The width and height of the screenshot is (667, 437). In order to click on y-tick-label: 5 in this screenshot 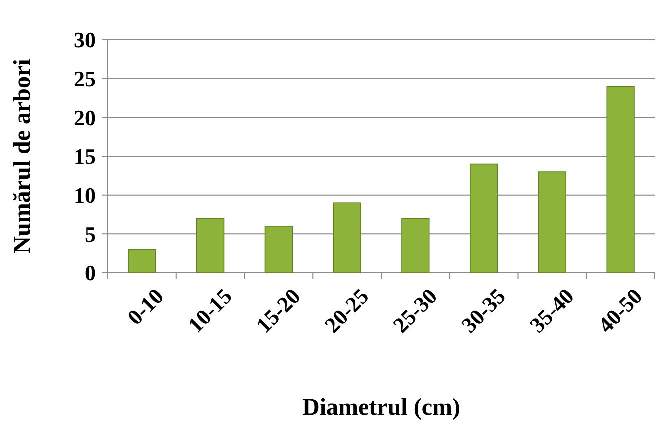, I will do `click(90, 234)`.